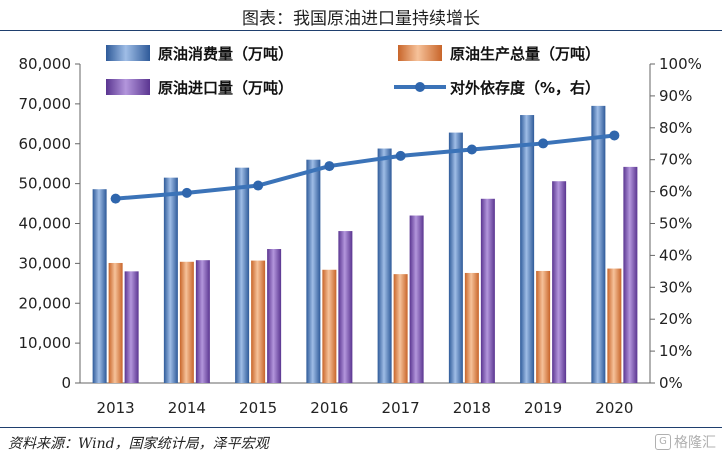  What do you see at coordinates (45, 263) in the screenshot?
I see `y-left-tick-label: 30,000` at bounding box center [45, 263].